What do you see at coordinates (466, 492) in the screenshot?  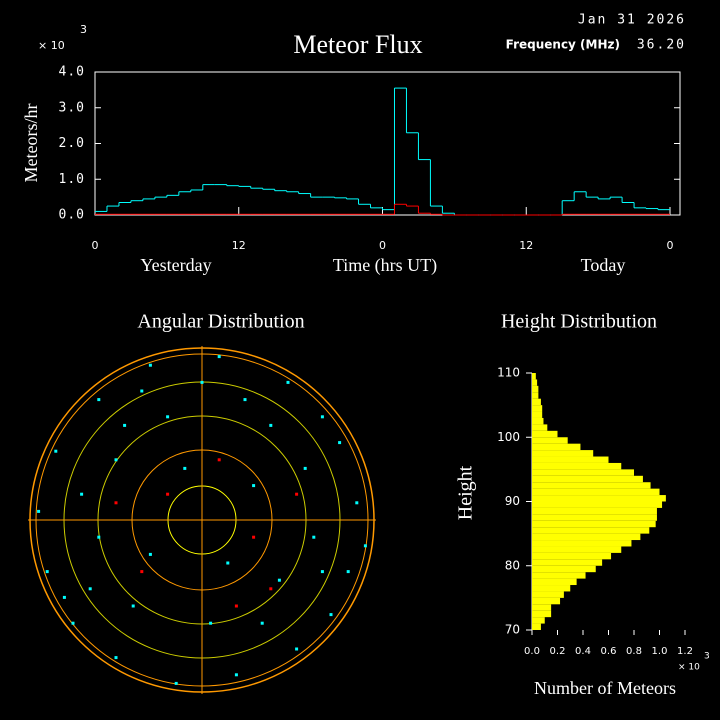 I see `height-y-label: Height` at bounding box center [466, 492].